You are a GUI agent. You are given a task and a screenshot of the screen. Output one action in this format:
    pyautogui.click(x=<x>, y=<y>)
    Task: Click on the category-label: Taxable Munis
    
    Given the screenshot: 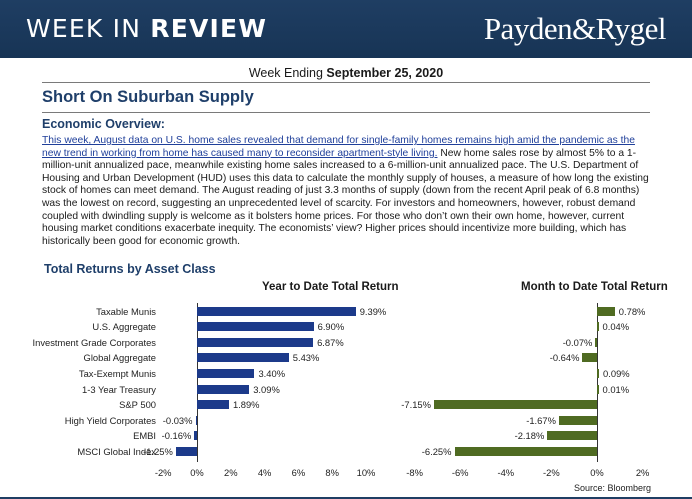 What is the action you would take?
    pyautogui.click(x=126, y=311)
    